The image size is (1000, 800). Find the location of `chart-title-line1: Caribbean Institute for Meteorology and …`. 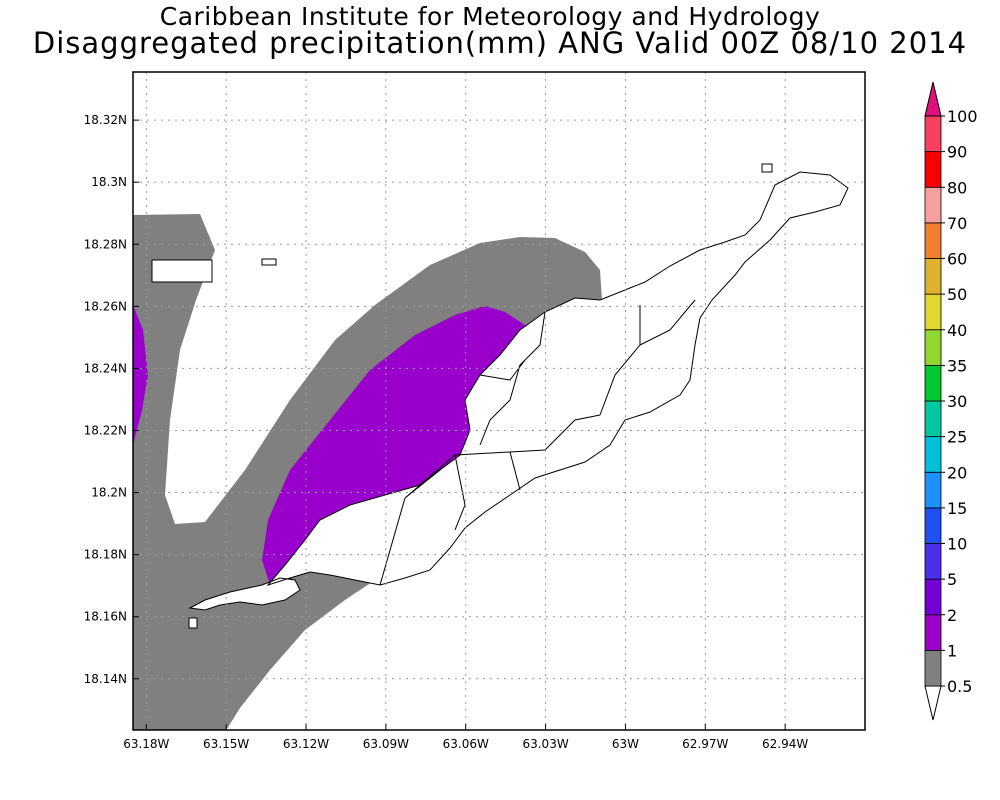

chart-title-line1: Caribbean Institute for Meteorology and … is located at coordinates (490, 16).